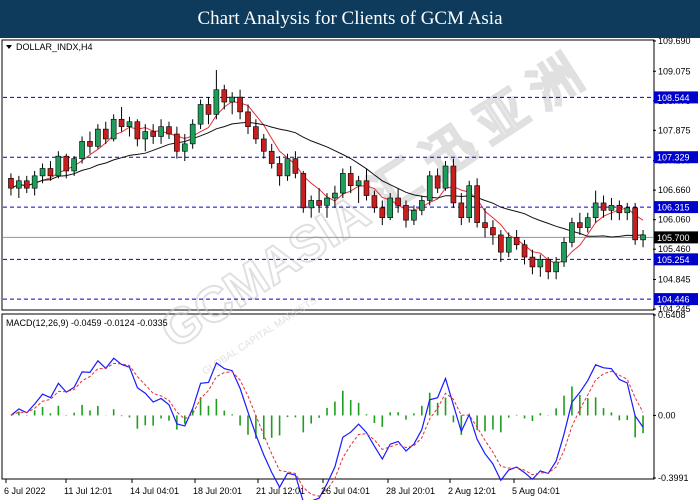 The width and height of the screenshot is (700, 500). I want to click on time-tick-label: 26 Jul 04:01, so click(345, 491).